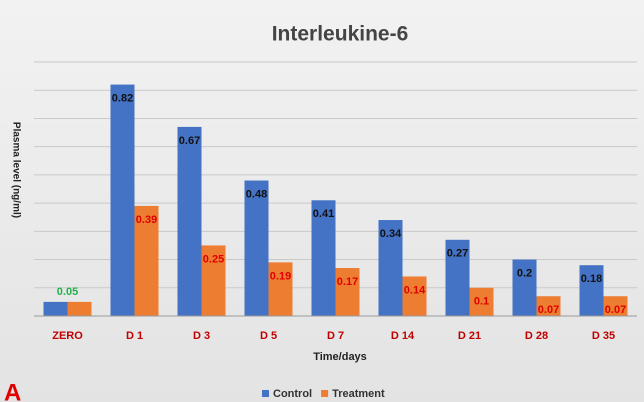  I want to click on x-tick-label: D 7, so click(335, 336).